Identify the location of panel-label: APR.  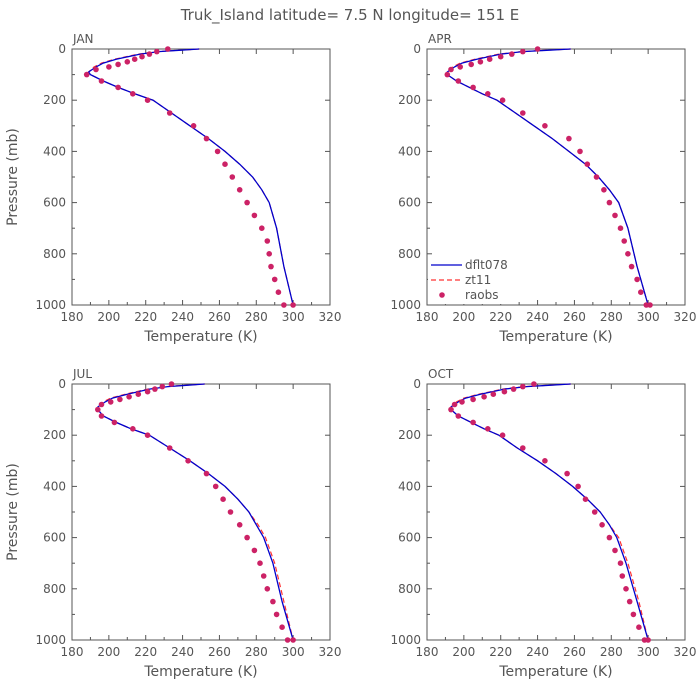
(440, 39).